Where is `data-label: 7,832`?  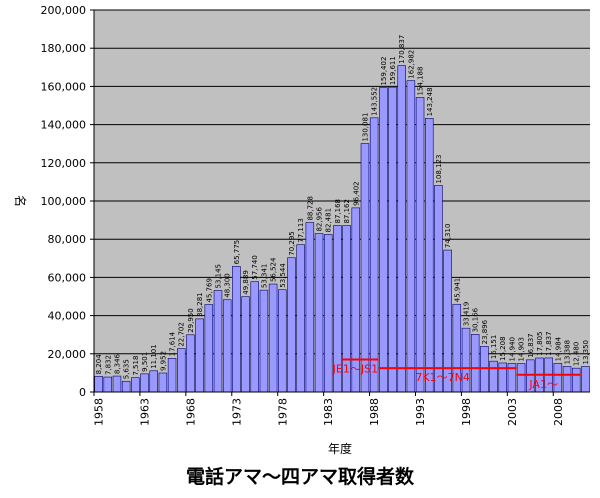
data-label: 7,832 is located at coordinates (108, 365).